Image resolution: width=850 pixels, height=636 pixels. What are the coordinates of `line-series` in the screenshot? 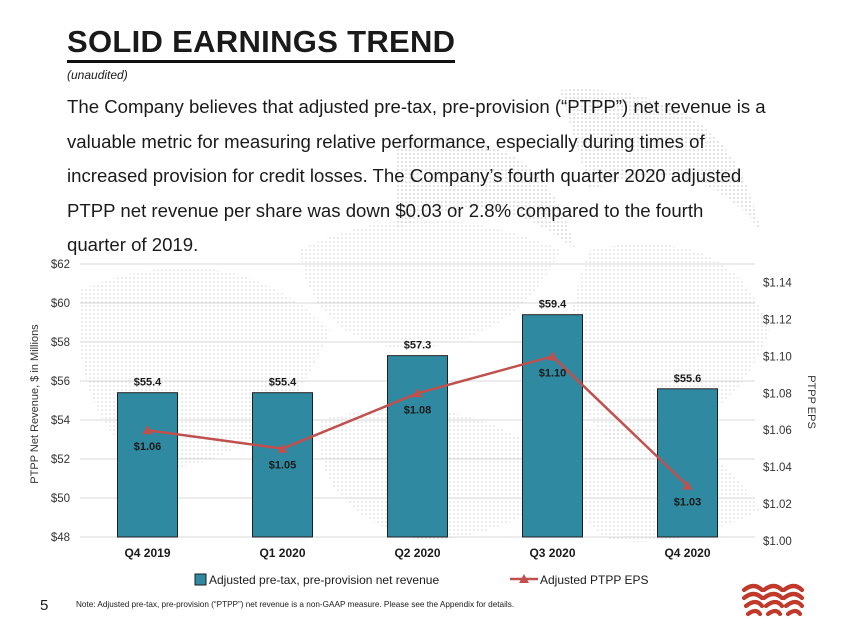 It's located at (417, 420).